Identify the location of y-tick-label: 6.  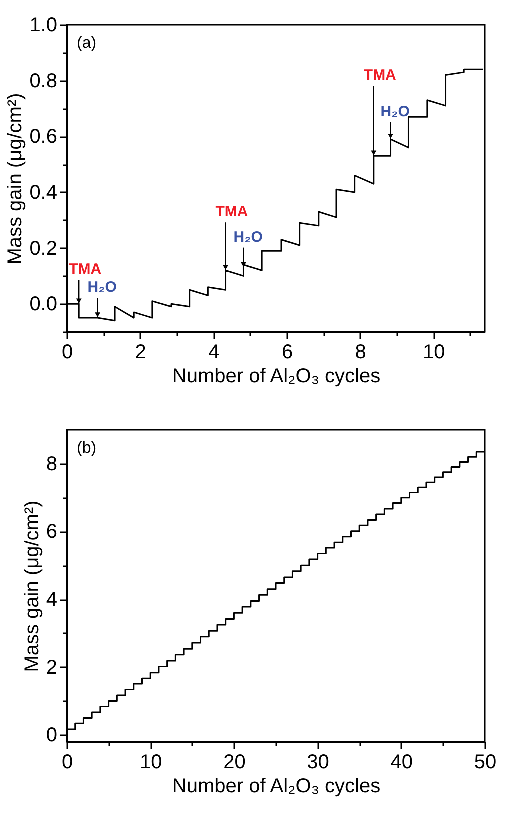
(52, 532).